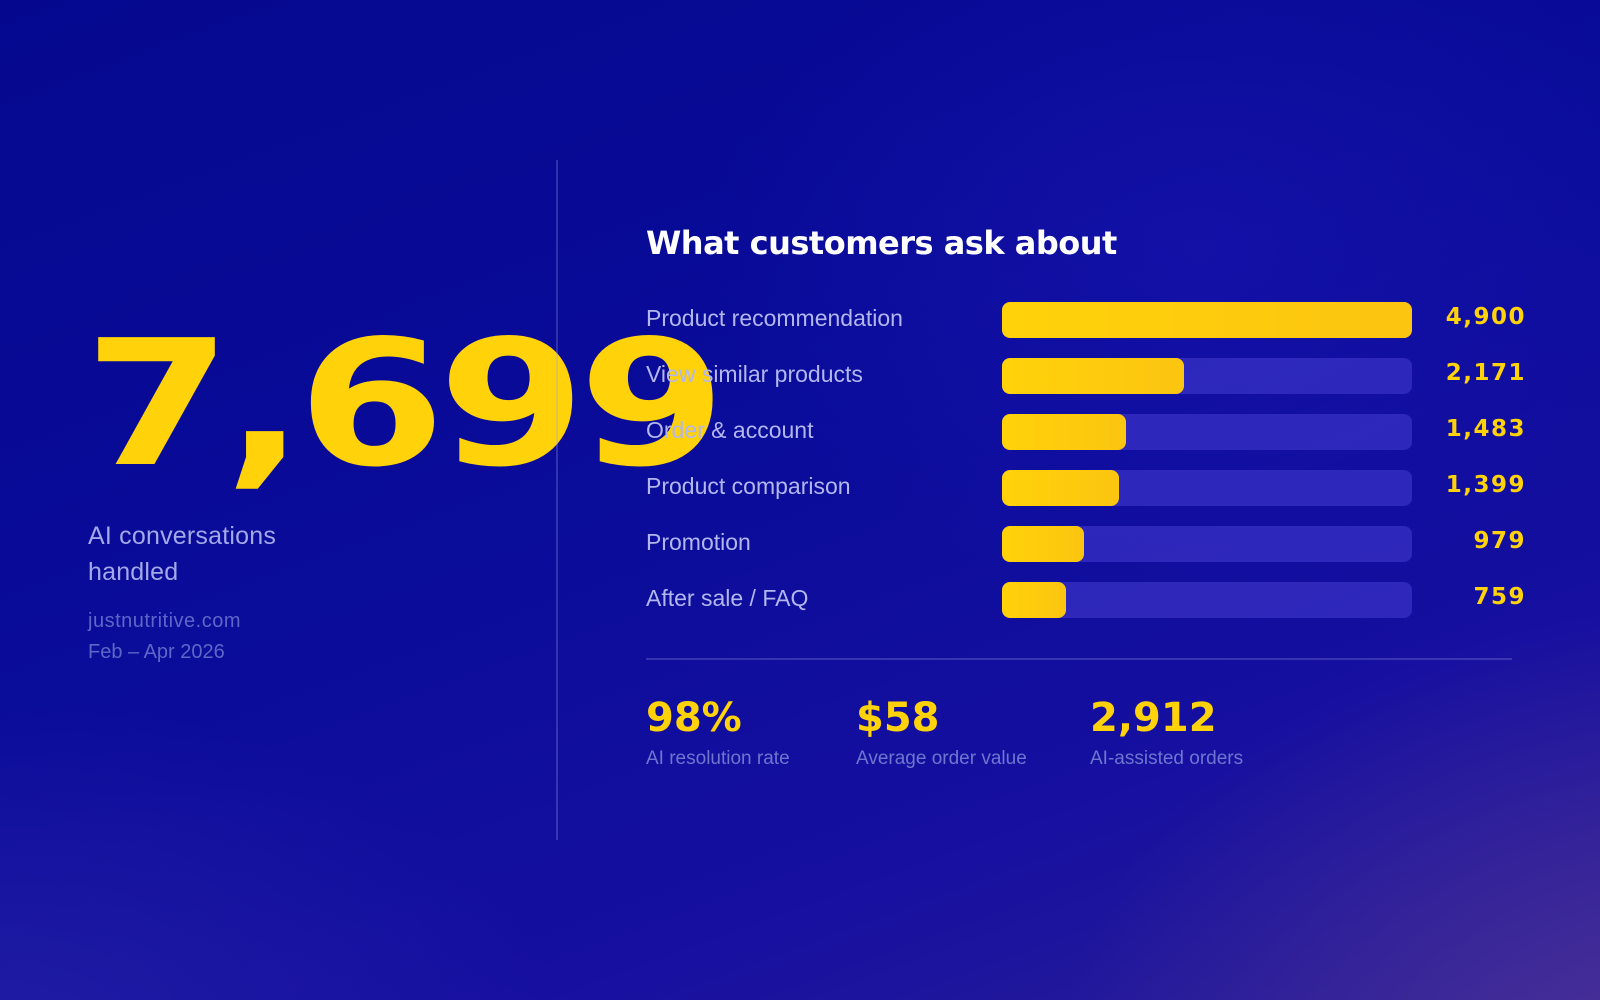 This screenshot has width=1600, height=1000. What do you see at coordinates (156, 652) in the screenshot?
I see `hero-date-range: Feb – Apr 2026` at bounding box center [156, 652].